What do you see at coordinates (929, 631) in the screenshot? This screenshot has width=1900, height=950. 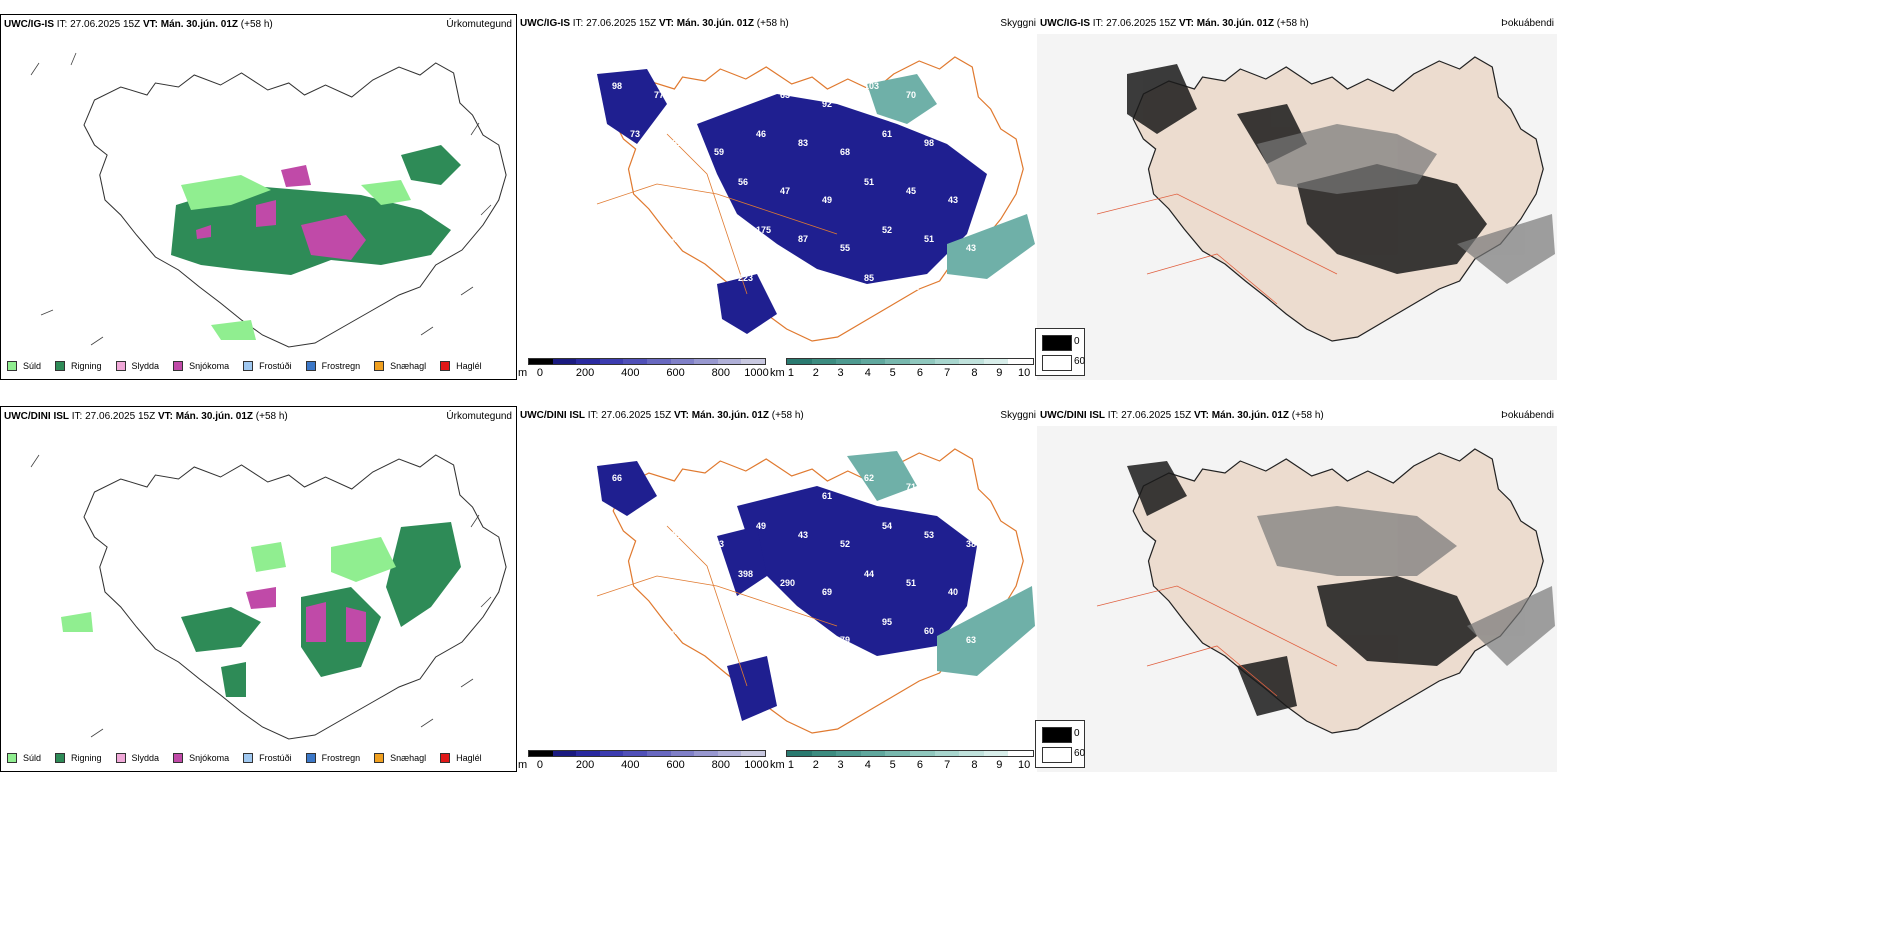 I see `visibility-value-label: 60` at bounding box center [929, 631].